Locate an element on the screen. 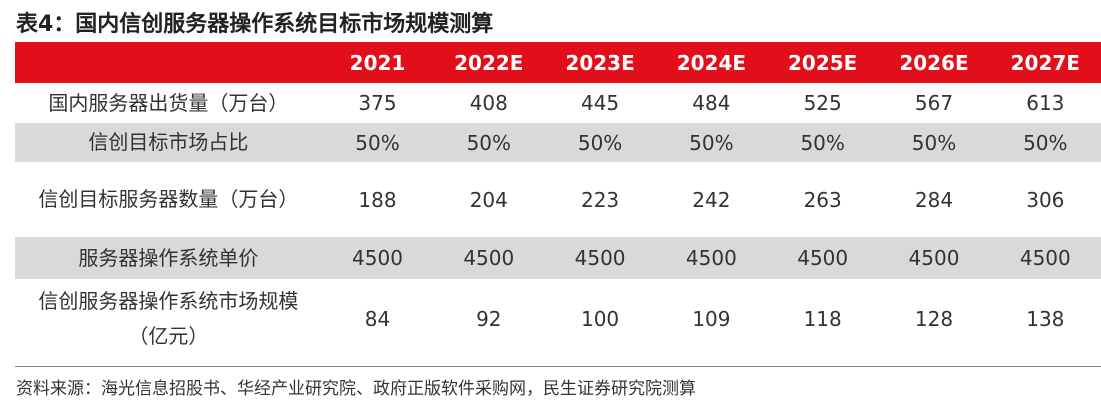  table-cell: 188 is located at coordinates (377, 199).